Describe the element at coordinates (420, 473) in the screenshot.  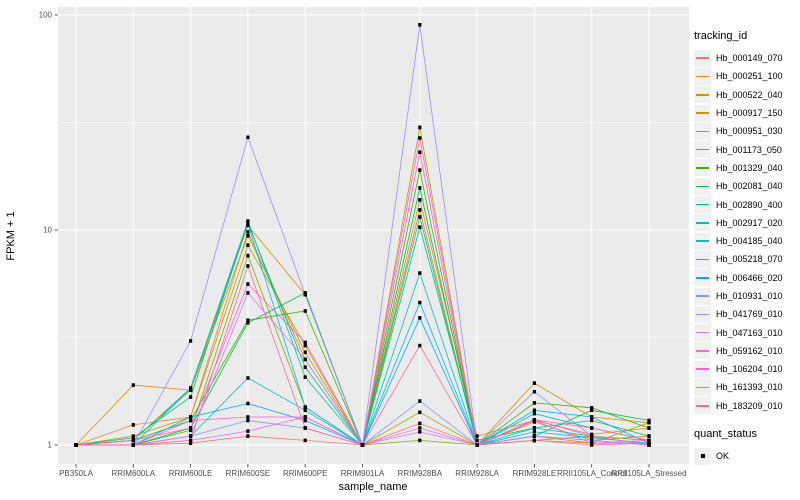
I see `x-tick-label: RRIM928BA` at that location.